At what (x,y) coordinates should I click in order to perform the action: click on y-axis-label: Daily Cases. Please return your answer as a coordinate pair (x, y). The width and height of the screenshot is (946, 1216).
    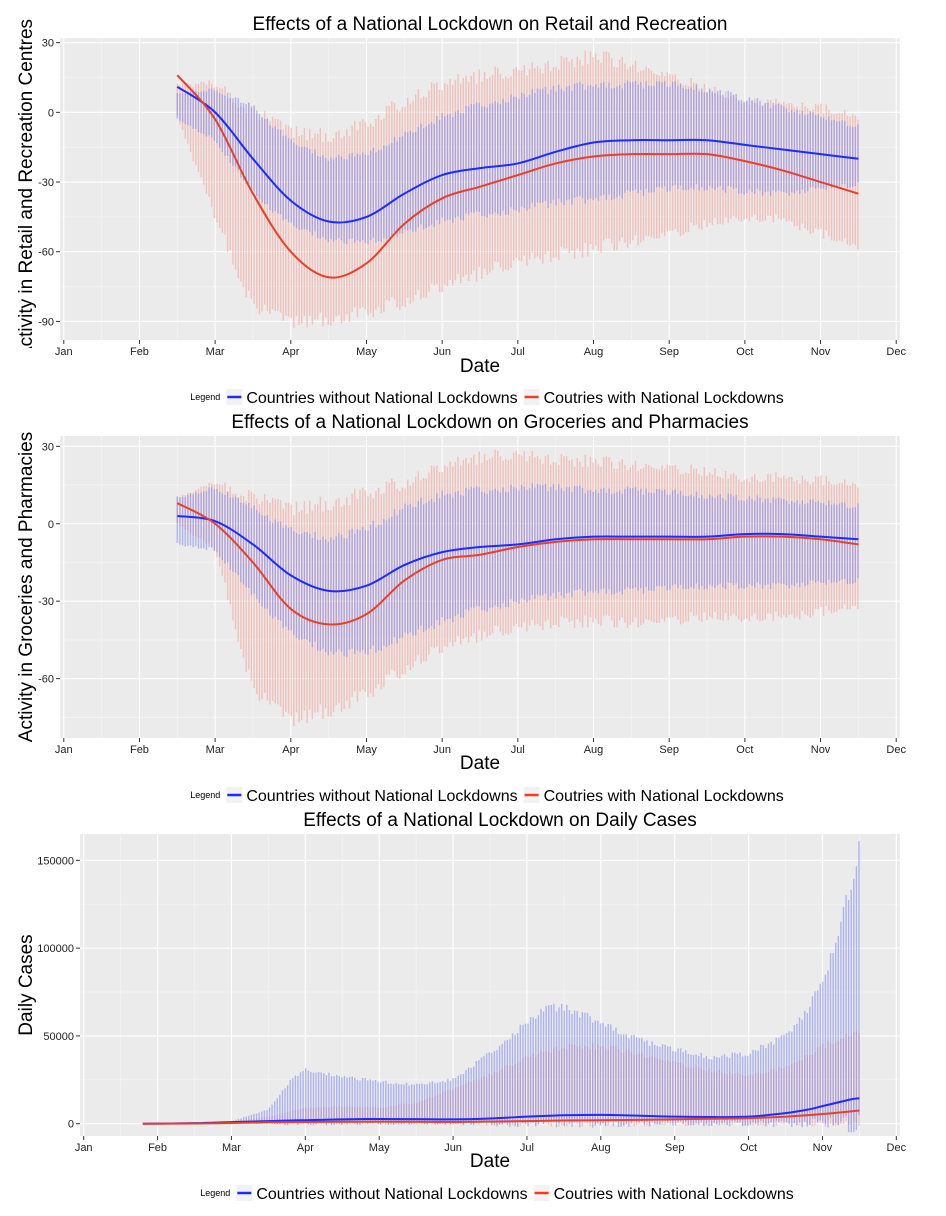
    Looking at the image, I should click on (26, 984).